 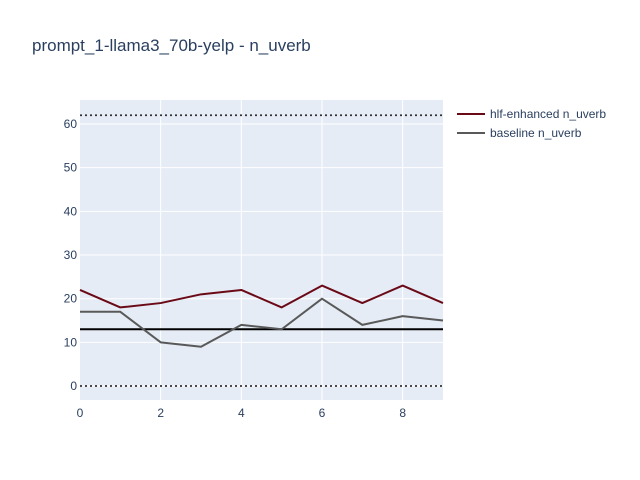 I want to click on y-tick-label: 50, so click(x=71, y=168).